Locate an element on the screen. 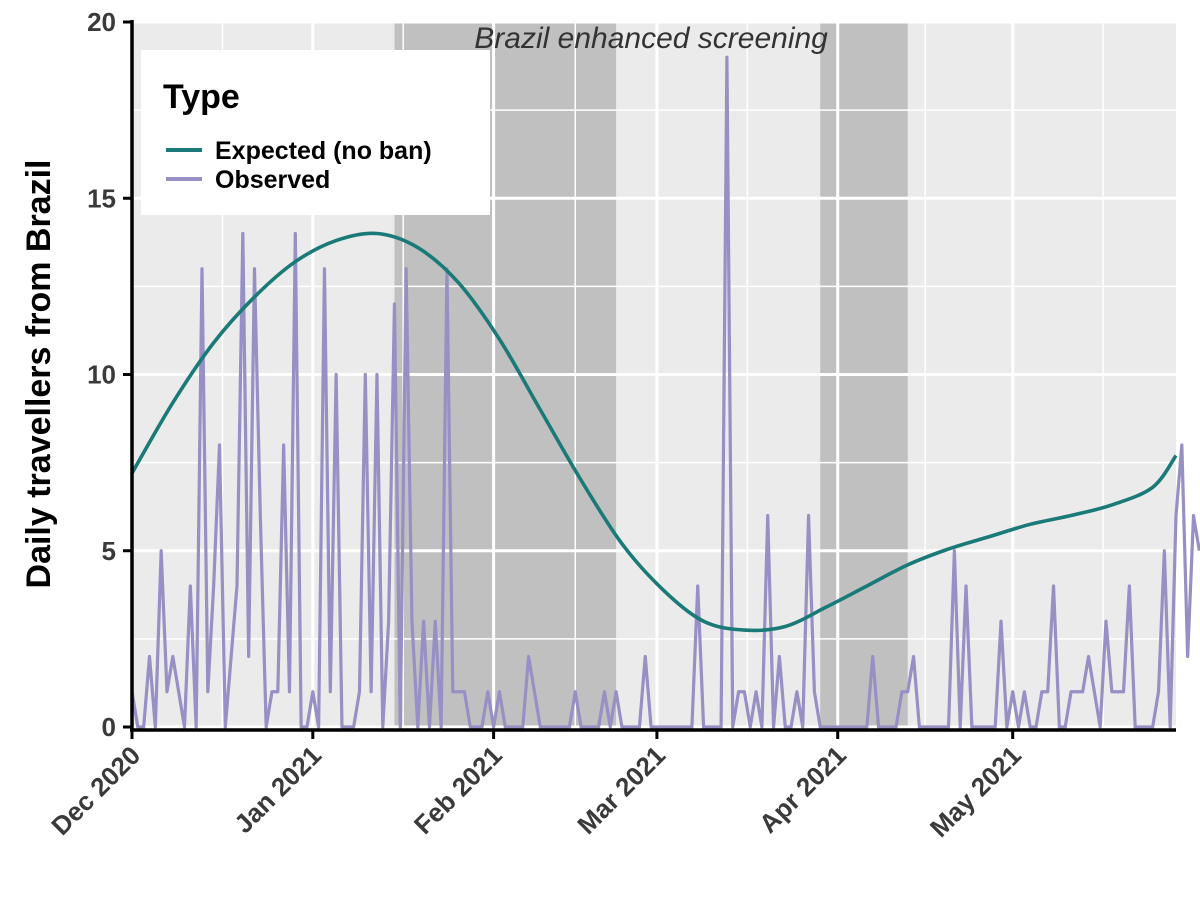  x-tick-label: Jan 2021 is located at coordinates (277, 789).